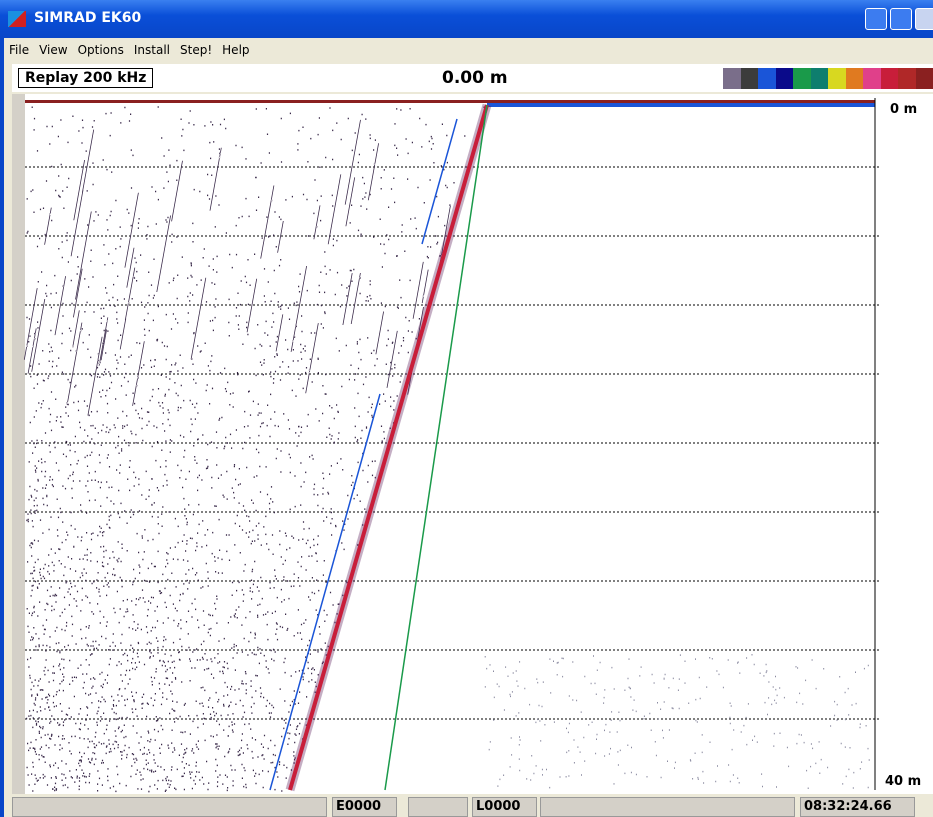 This screenshot has height=817, width=933. I want to click on menu-item: Step!, so click(196, 50).